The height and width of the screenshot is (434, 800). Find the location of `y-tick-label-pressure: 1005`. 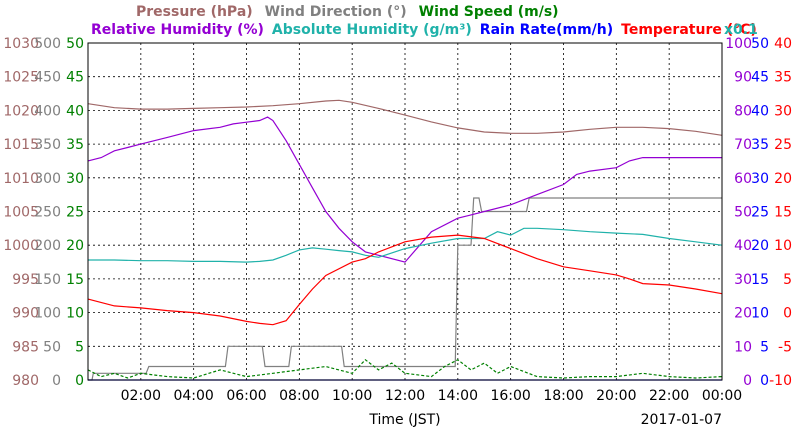

y-tick-label-pressure: 1005 is located at coordinates (21, 213).